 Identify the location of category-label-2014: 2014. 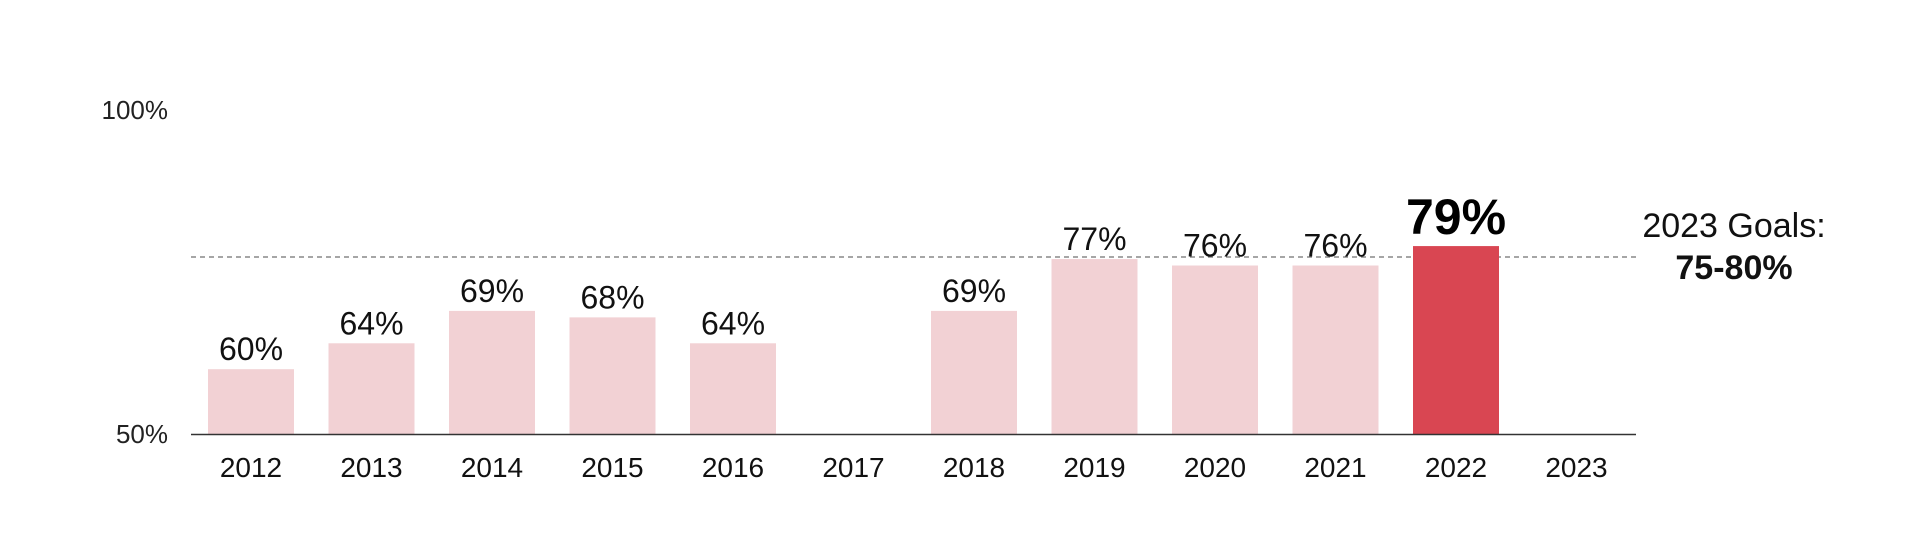
(492, 467).